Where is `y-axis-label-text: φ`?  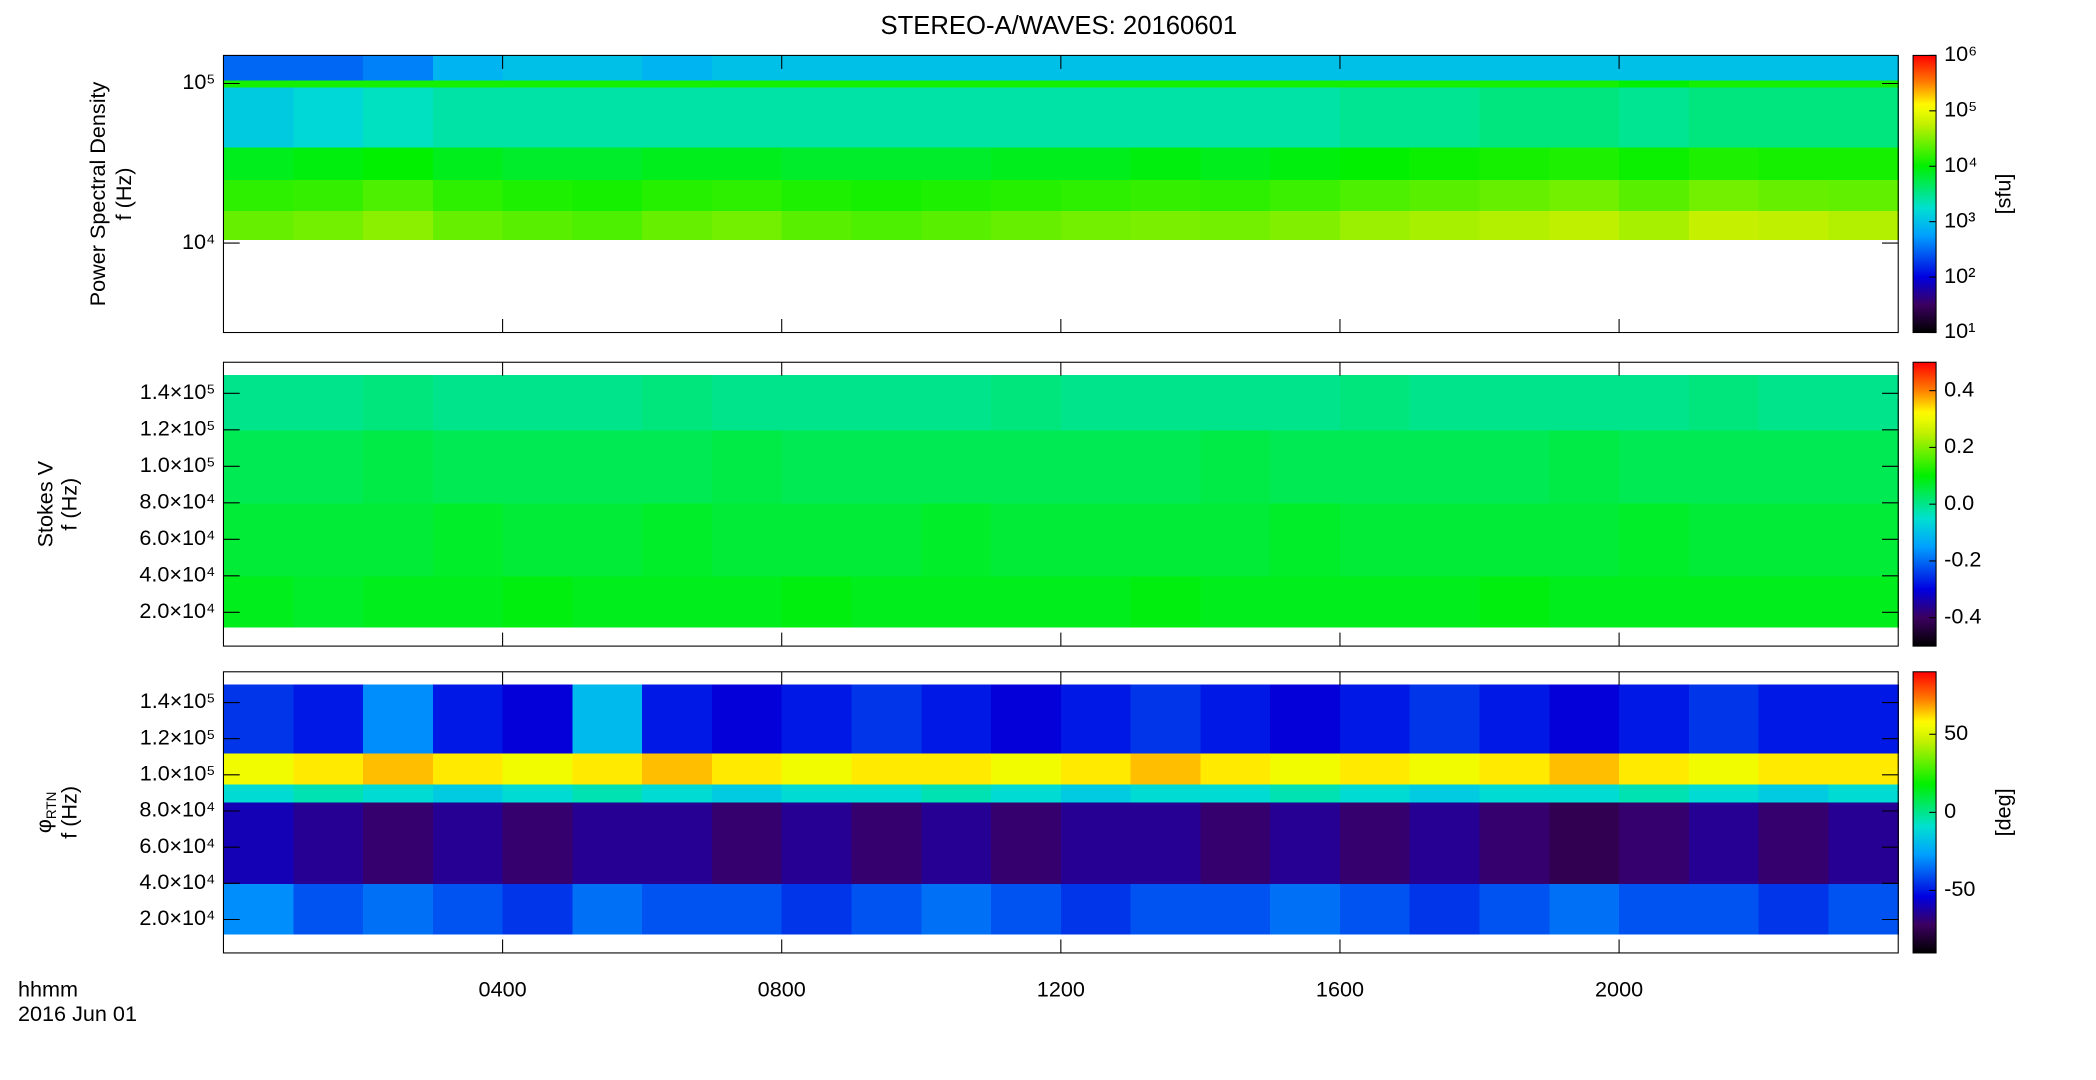 y-axis-label-text: φ is located at coordinates (43, 826).